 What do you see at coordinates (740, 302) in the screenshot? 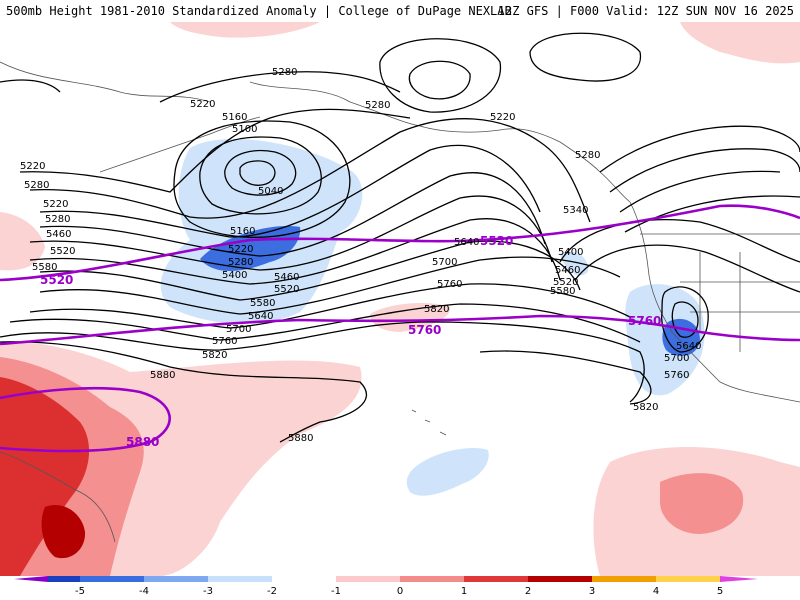
I see `us-states-grid` at bounding box center [740, 302].